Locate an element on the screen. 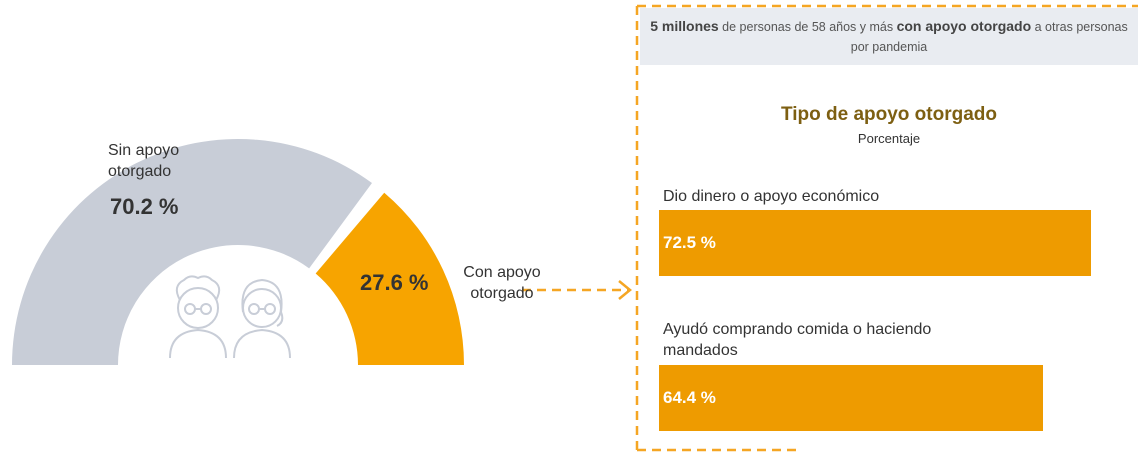 This screenshot has height=452, width=1138. header-highlight: 5 millones is located at coordinates (684, 26).